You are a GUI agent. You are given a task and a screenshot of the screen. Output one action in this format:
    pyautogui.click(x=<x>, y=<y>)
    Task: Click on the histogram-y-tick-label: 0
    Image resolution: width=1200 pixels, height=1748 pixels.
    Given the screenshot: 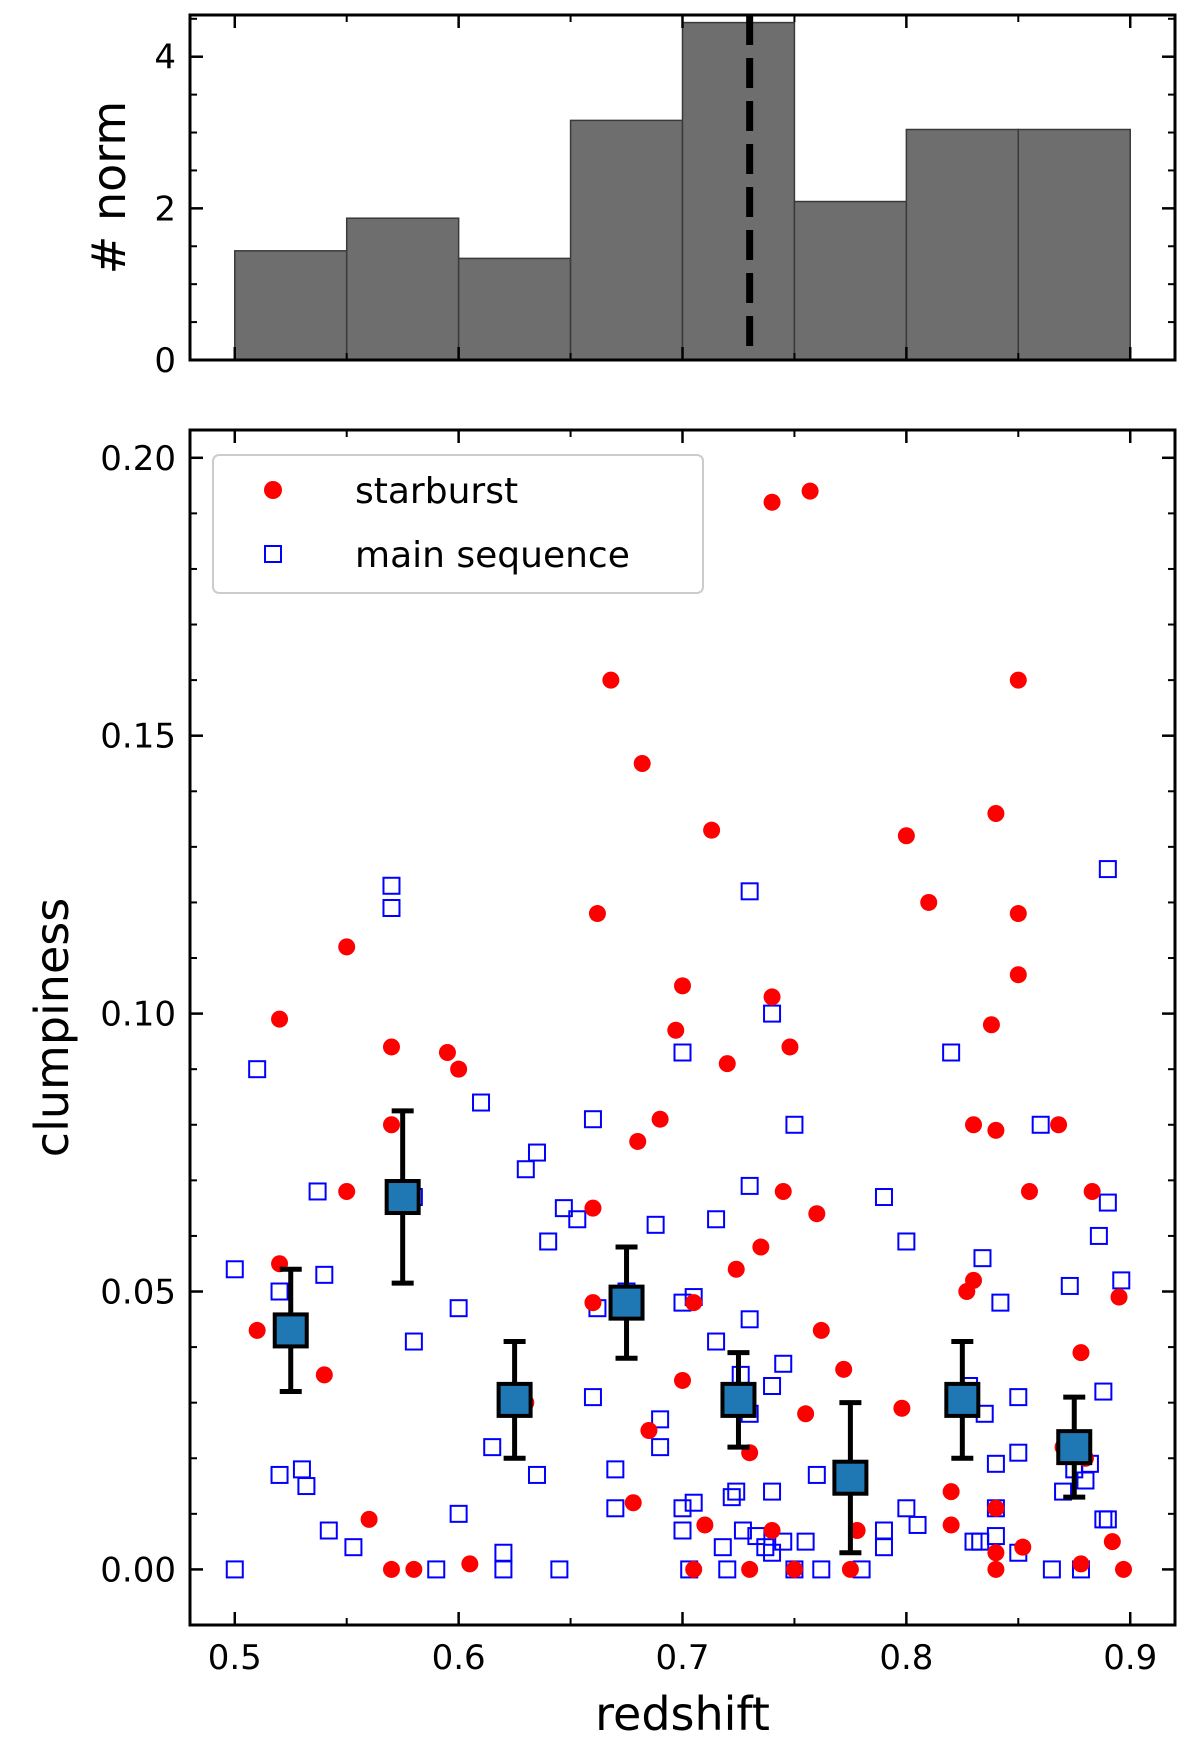 What is the action you would take?
    pyautogui.click(x=165, y=361)
    